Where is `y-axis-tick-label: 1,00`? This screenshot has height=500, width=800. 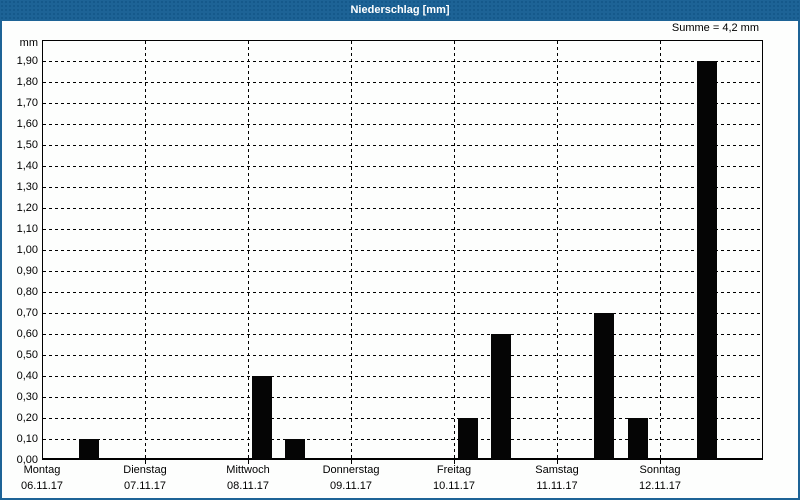 y-axis-tick-label: 1,00 is located at coordinates (27, 250).